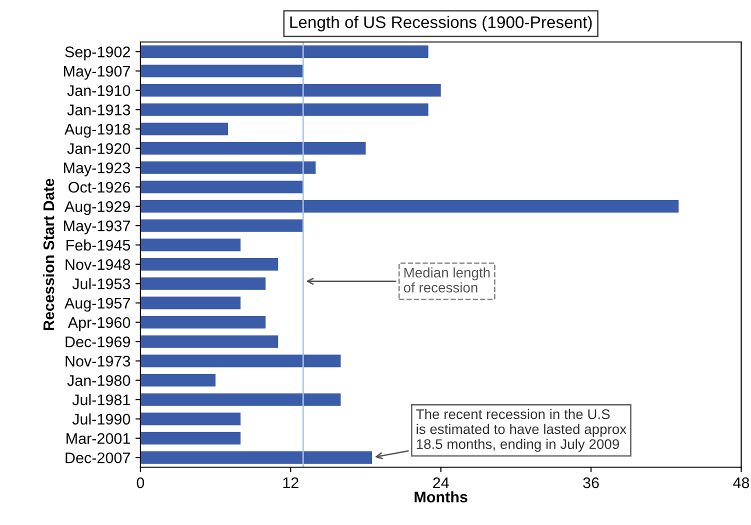 The image size is (751, 525). What do you see at coordinates (98, 110) in the screenshot?
I see `y-tick-label: Jan-1913` at bounding box center [98, 110].